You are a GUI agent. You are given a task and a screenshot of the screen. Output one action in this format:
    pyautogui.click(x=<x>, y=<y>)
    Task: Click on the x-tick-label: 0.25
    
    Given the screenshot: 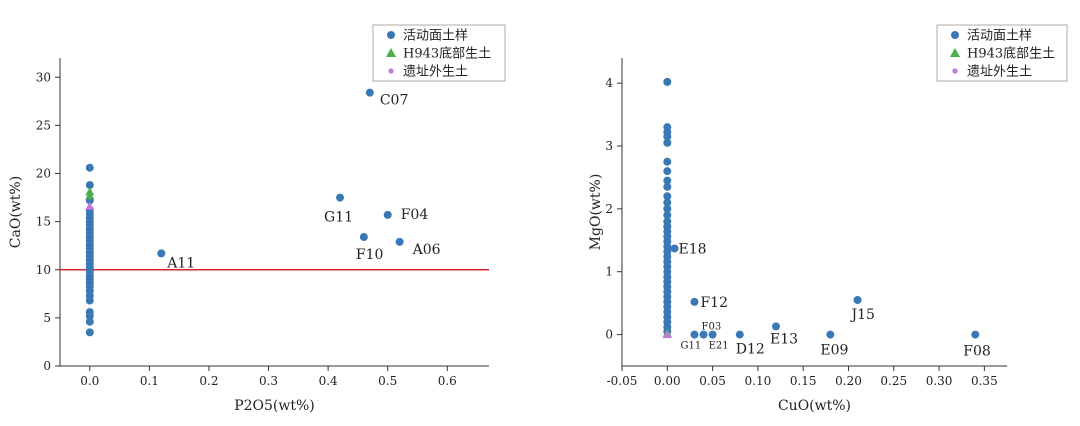 What is the action you would take?
    pyautogui.click(x=893, y=381)
    